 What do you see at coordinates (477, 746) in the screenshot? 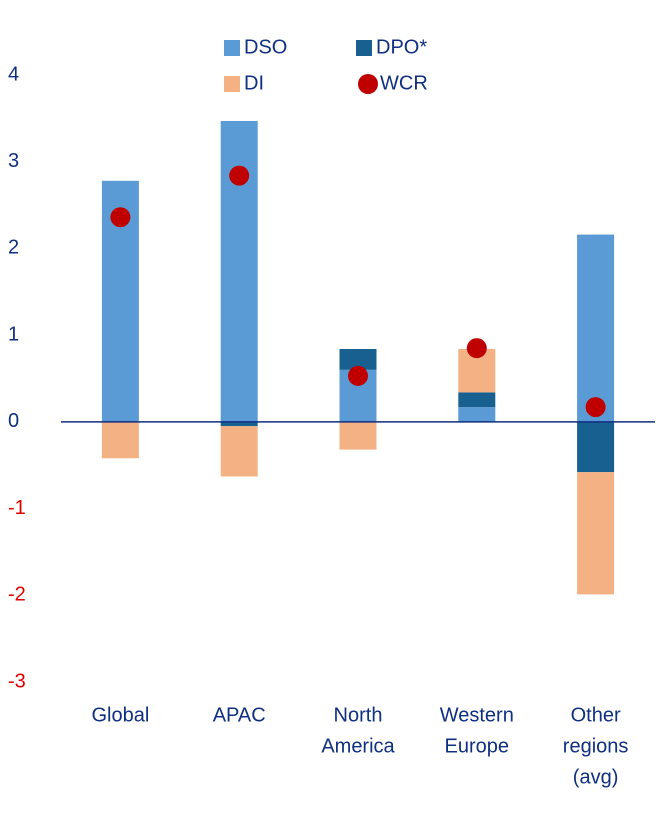
I see `x-tick-label: Europe` at bounding box center [477, 746].